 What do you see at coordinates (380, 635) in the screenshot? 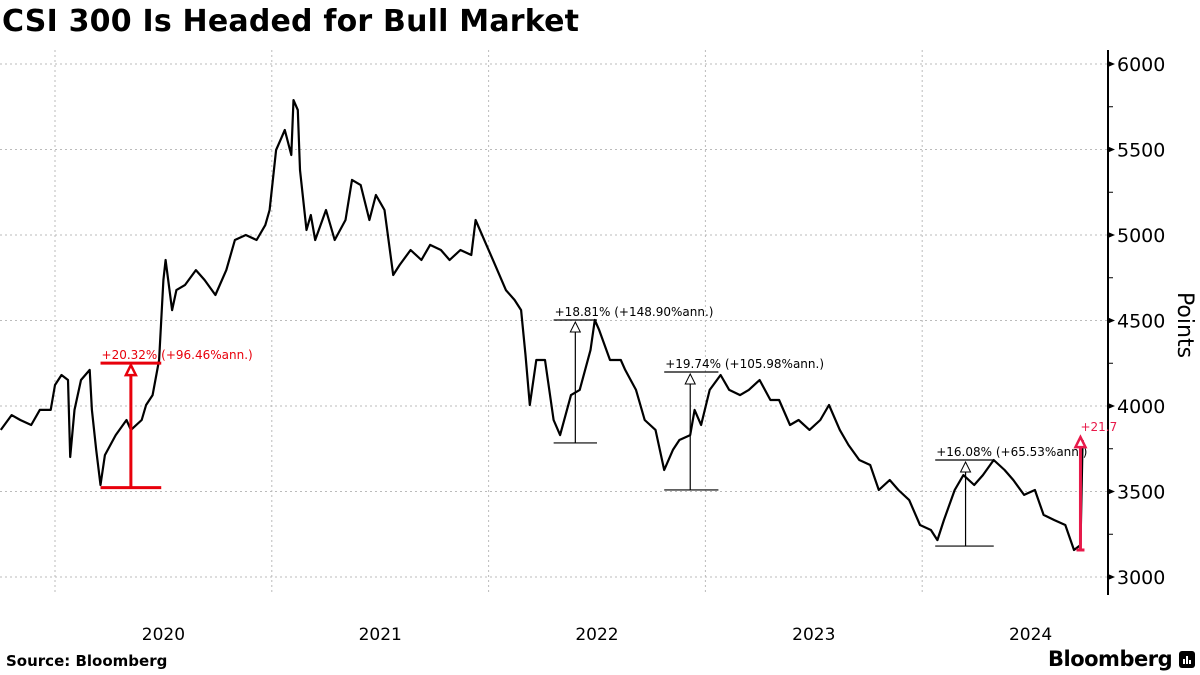
I see `x-tick-label: 2021` at bounding box center [380, 635].